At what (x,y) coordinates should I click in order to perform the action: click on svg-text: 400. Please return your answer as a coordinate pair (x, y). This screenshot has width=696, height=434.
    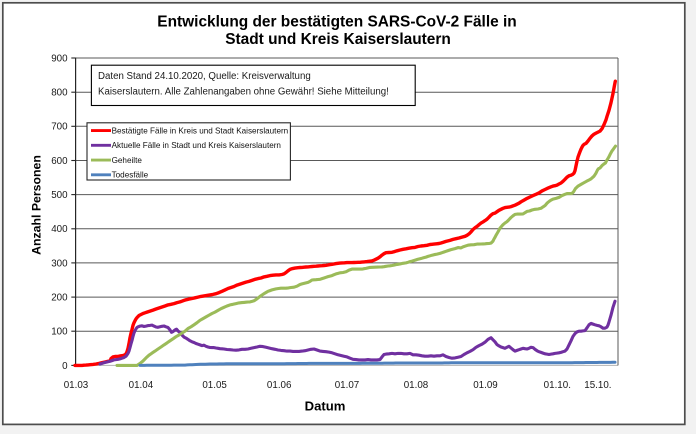
    Looking at the image, I should click on (59, 229).